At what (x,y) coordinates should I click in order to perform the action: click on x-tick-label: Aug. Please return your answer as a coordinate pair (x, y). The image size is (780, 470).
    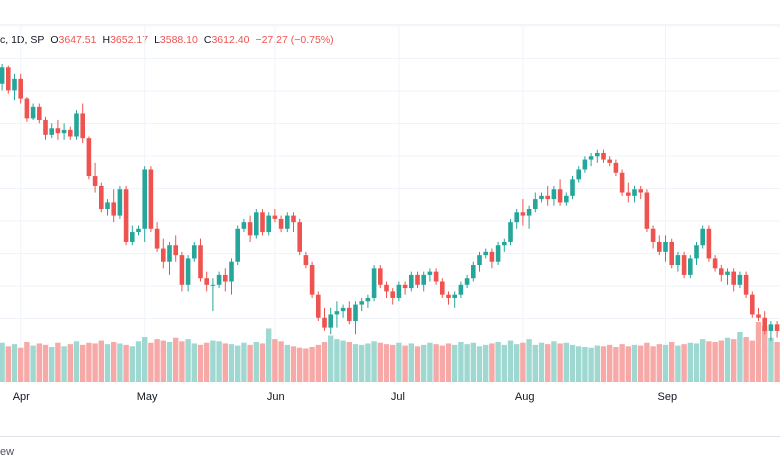
    Looking at the image, I should click on (525, 397).